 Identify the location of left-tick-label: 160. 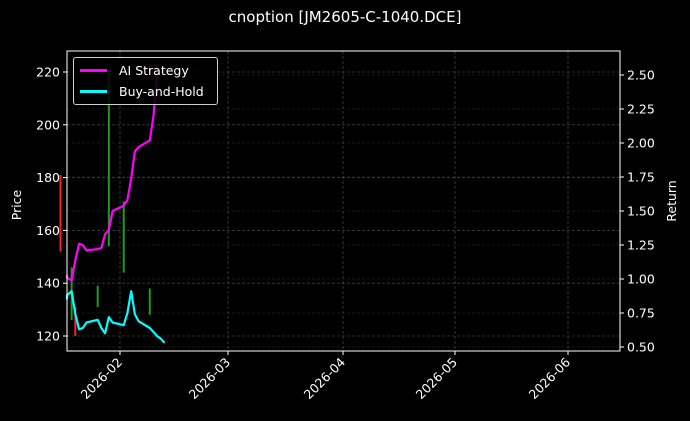
(48, 230).